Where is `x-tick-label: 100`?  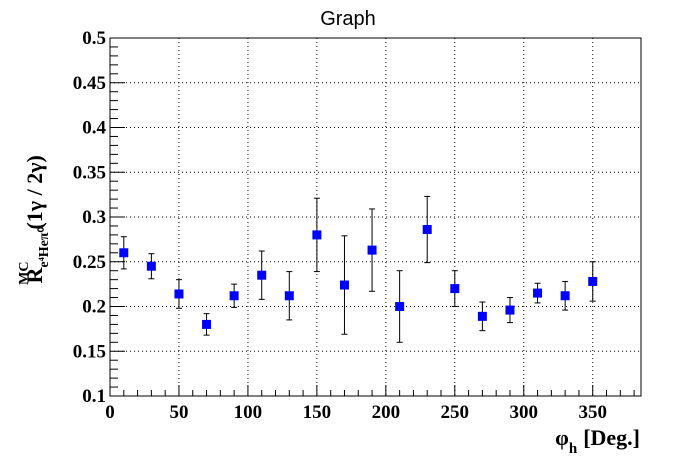 x-tick-label: 100 is located at coordinates (248, 412).